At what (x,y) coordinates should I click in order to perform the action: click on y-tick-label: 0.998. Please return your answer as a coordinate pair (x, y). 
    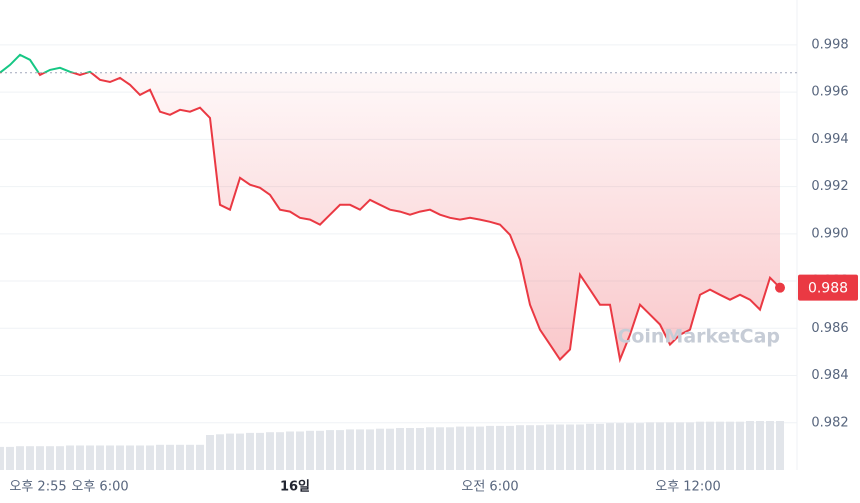
    Looking at the image, I should click on (829, 44).